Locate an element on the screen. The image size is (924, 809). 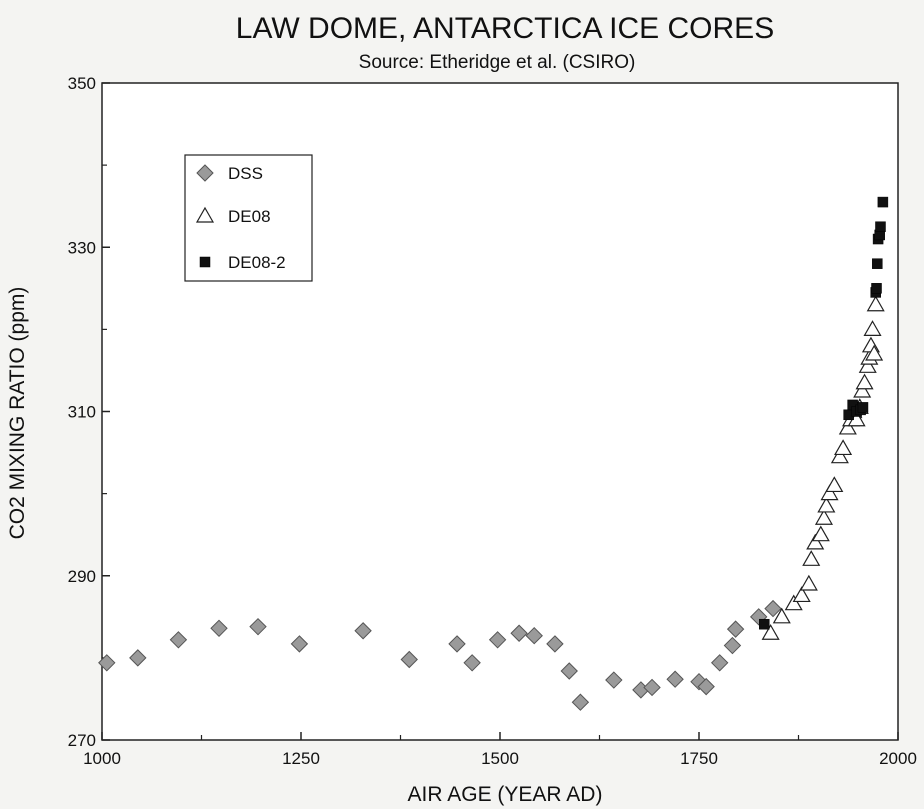
legend-marker-de08 is located at coordinates (205, 214).